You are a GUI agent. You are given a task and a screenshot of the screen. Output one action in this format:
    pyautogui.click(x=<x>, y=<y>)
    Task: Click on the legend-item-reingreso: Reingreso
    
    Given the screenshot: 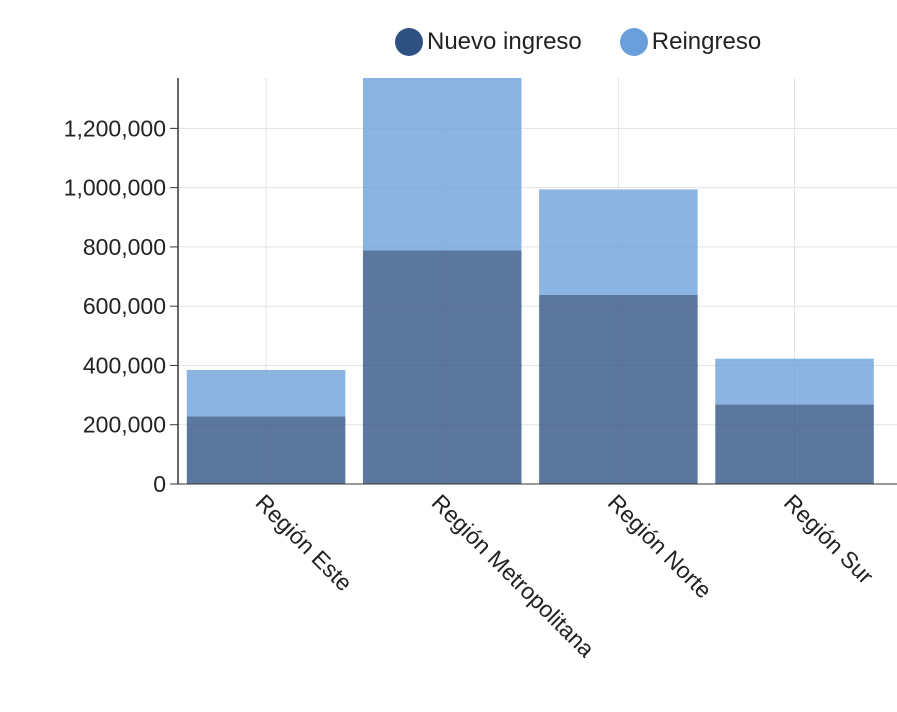 What is the action you would take?
    pyautogui.click(x=690, y=42)
    